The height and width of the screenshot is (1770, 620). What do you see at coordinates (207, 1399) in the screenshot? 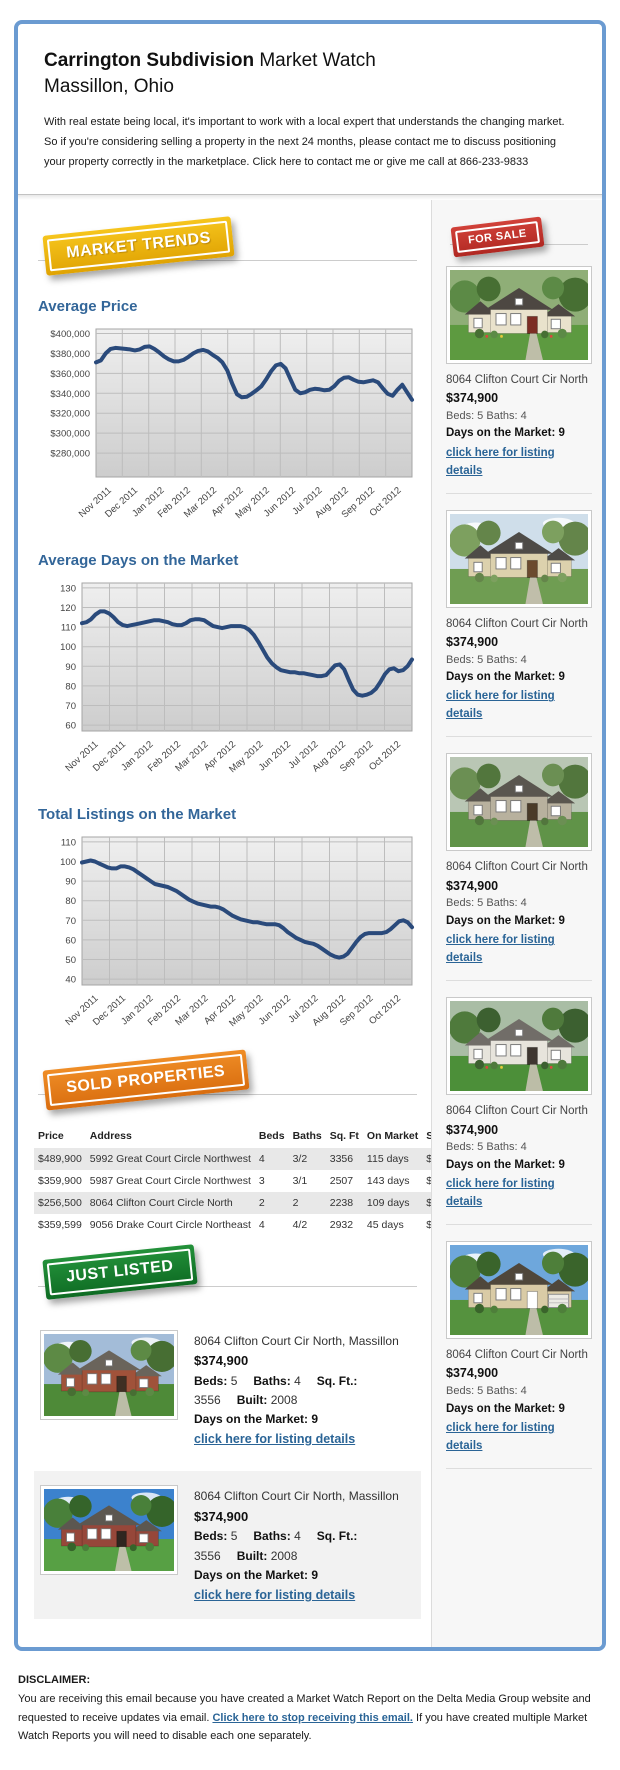
I see `spec-value: 3556` at bounding box center [207, 1399].